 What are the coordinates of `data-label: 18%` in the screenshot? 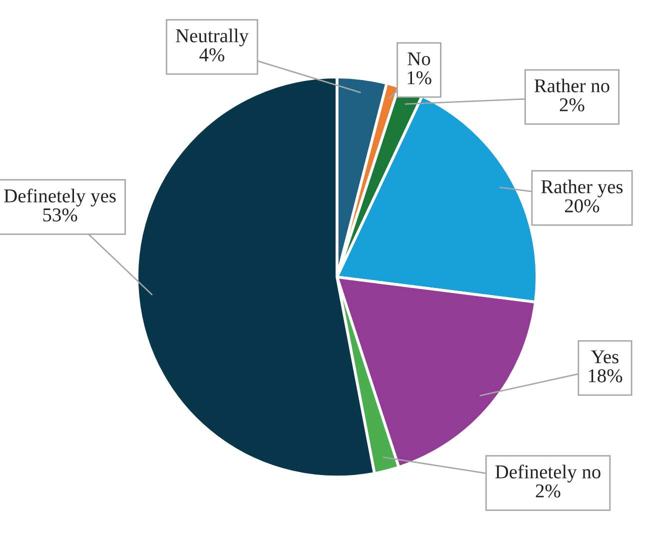 It's located at (605, 375).